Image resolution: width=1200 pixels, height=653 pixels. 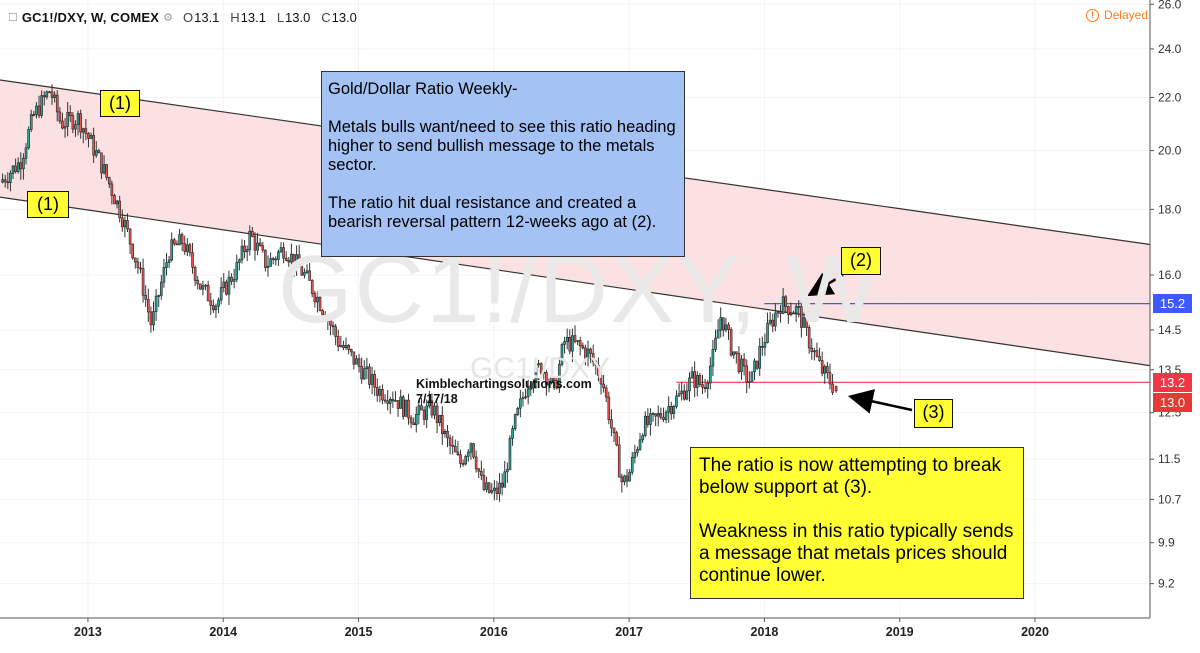 I want to click on symbol-title: GC1!/DXY, W, COMEX, so click(x=90, y=17).